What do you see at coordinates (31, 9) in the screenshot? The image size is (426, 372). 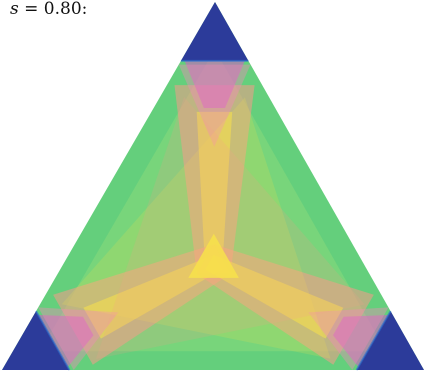 I see `parameter-equals: =` at bounding box center [31, 9].